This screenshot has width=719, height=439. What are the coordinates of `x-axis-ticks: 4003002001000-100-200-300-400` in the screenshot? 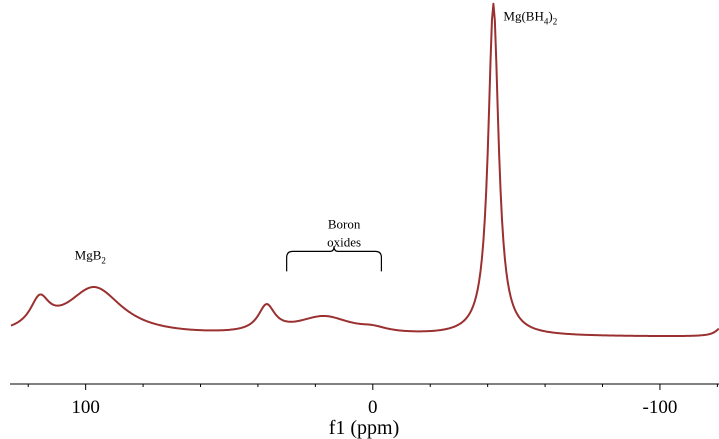 It's located at (372, 401).